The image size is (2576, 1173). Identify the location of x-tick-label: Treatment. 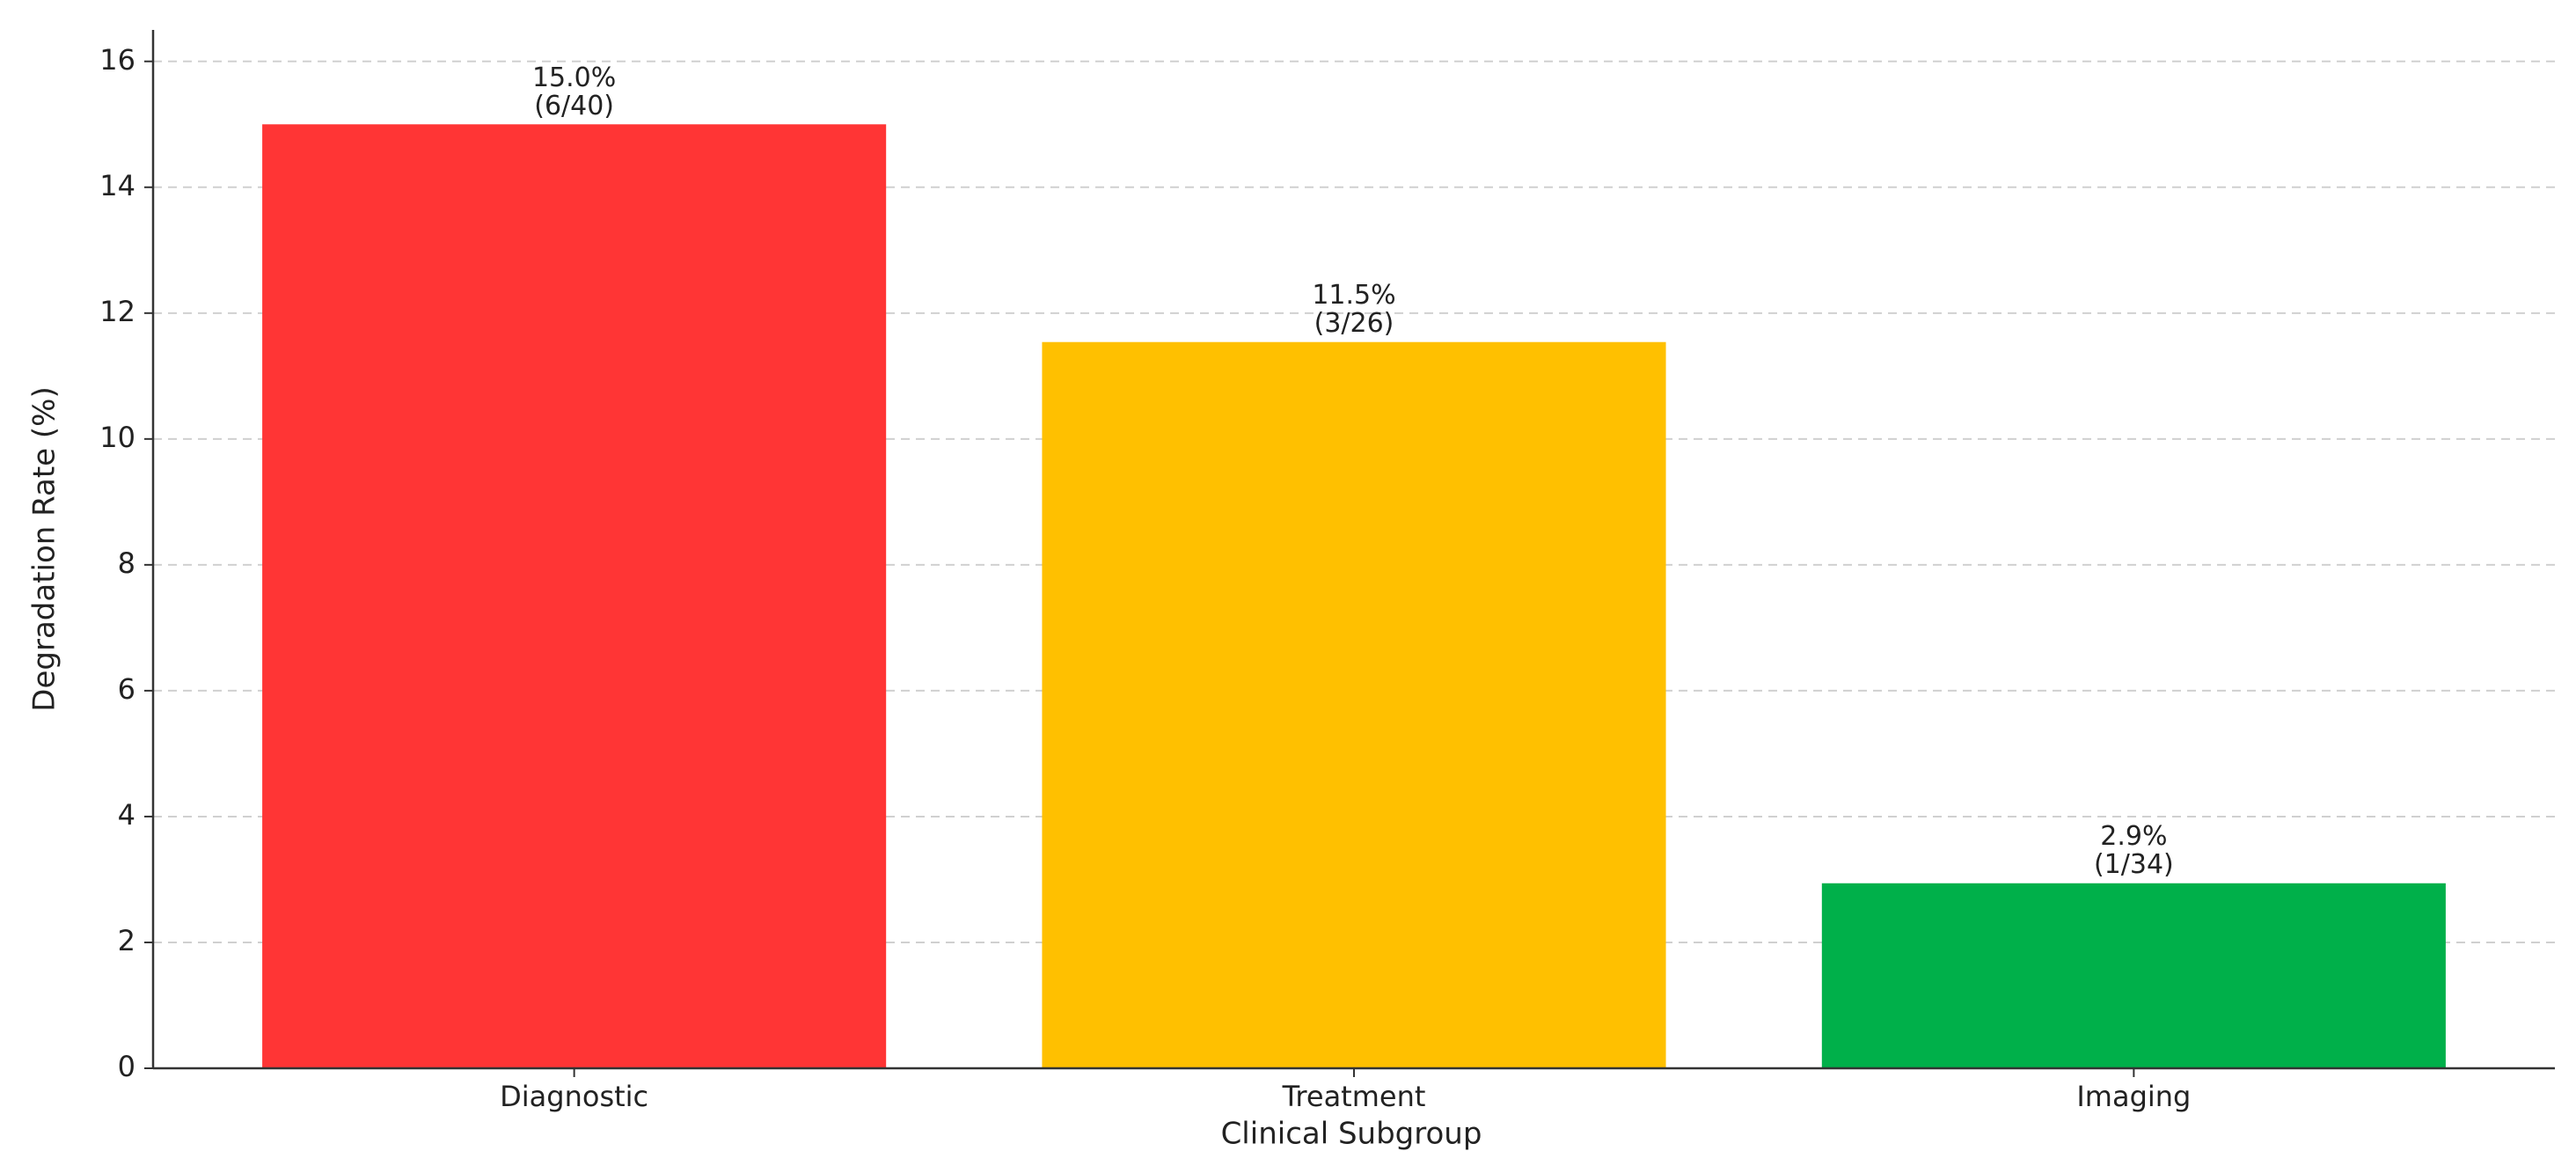
(1354, 1096).